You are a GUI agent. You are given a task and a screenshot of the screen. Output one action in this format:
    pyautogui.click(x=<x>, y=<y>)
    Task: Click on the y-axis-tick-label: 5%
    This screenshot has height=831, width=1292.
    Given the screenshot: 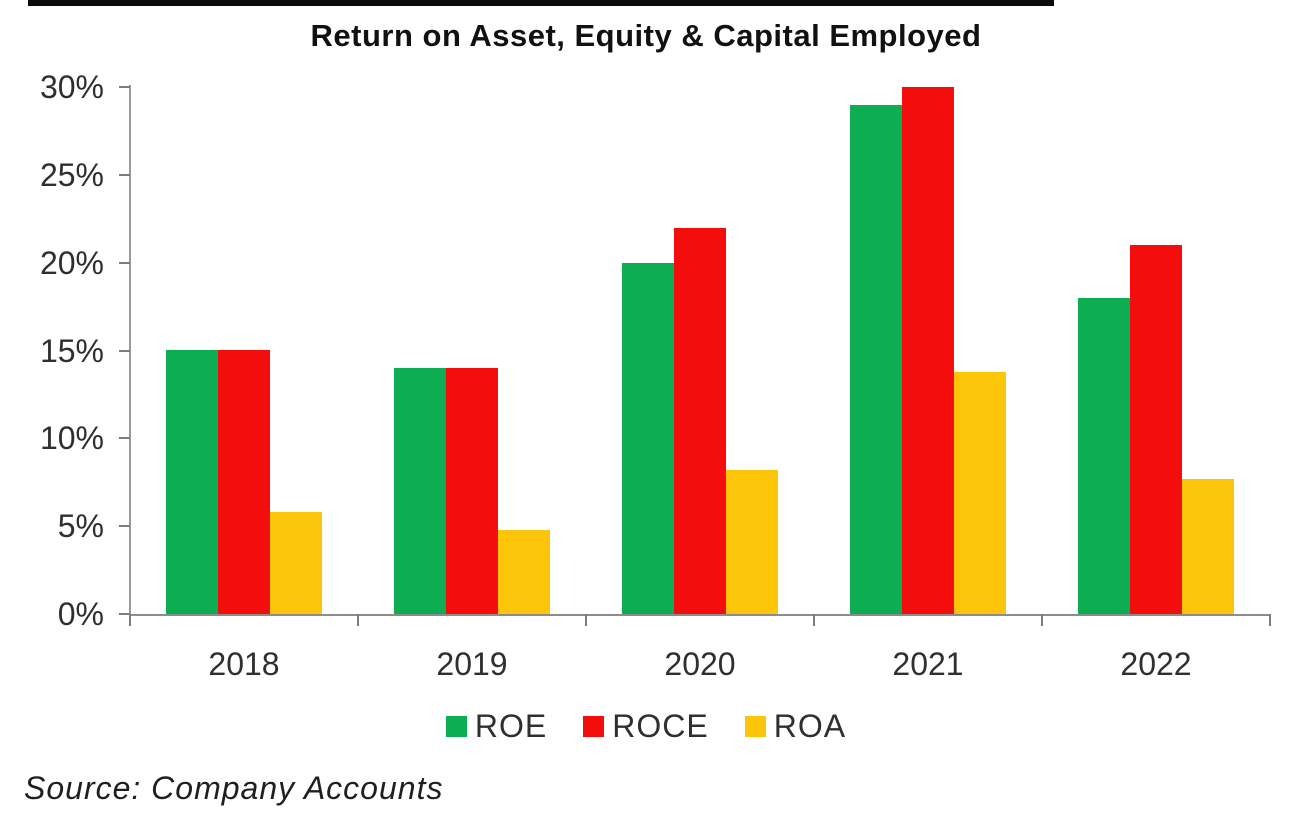 What is the action you would take?
    pyautogui.click(x=80, y=526)
    